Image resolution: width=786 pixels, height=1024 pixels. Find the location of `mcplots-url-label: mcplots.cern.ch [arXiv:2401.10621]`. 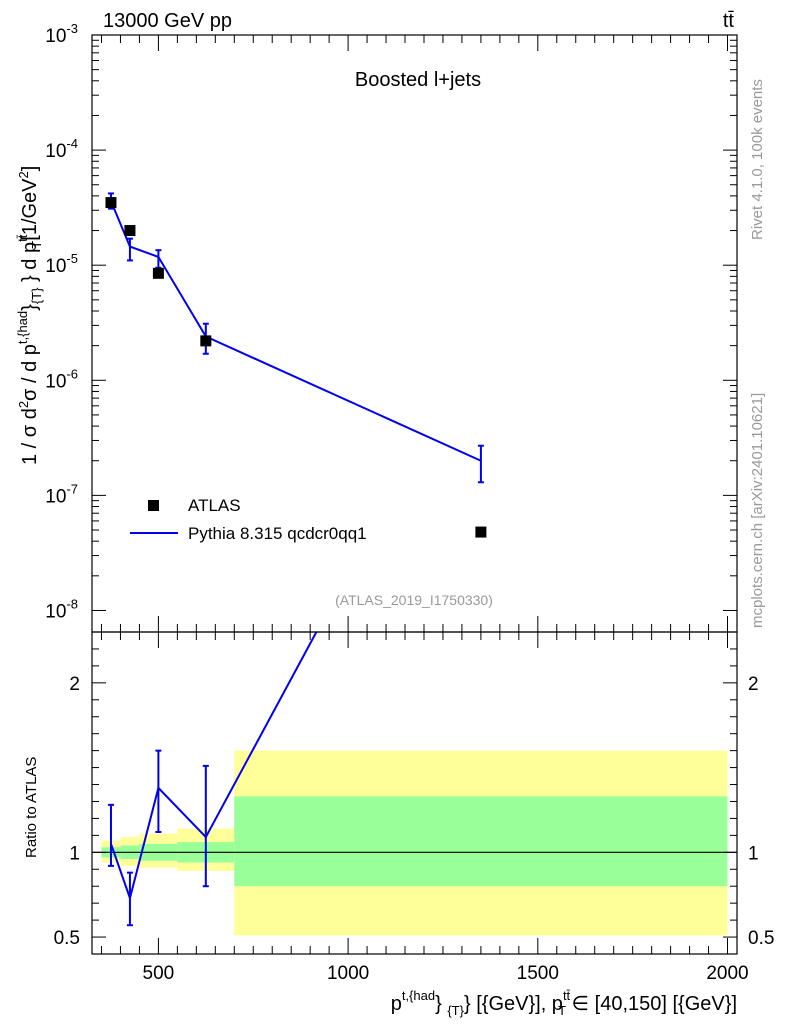

mcplots-url-label: mcplots.cern.ch [arXiv:2401.10621] is located at coordinates (757, 510).